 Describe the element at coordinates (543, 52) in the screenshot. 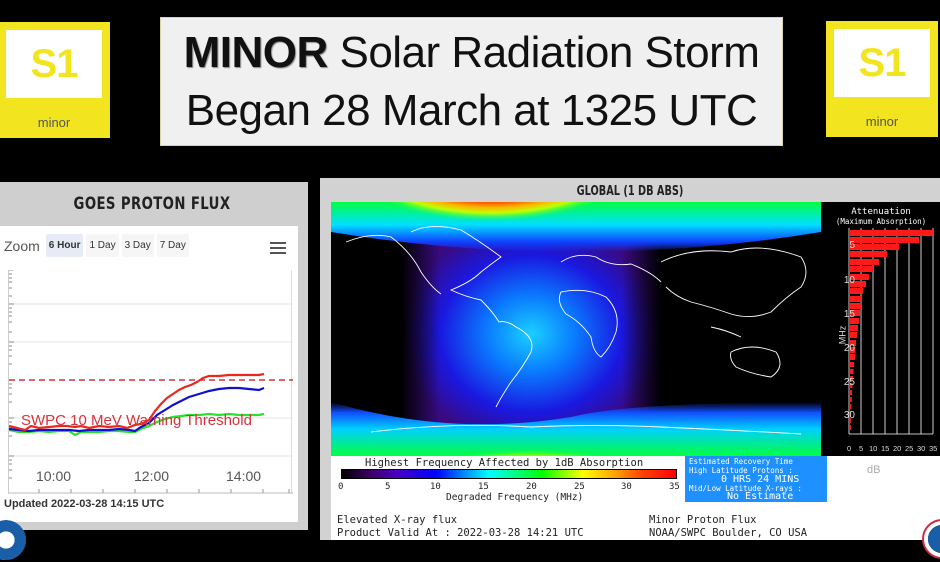

I see `headline-line-1-rest: Solar Radiation Storm` at that location.